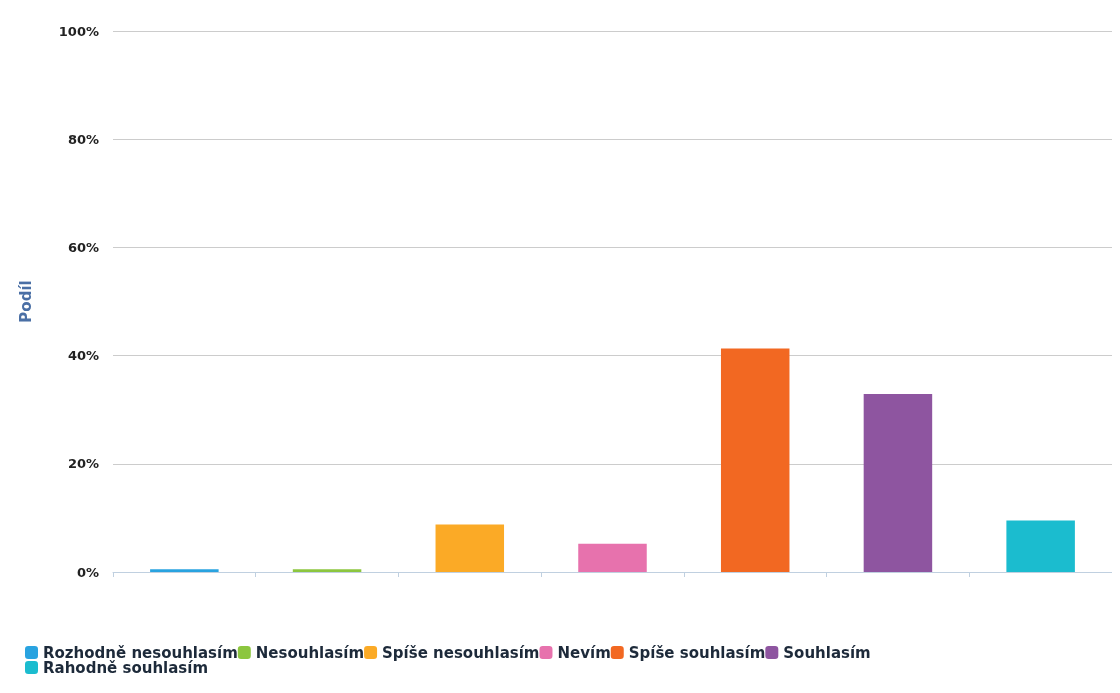  I want to click on legend-label: Rahodně souhlasím, so click(126, 667).